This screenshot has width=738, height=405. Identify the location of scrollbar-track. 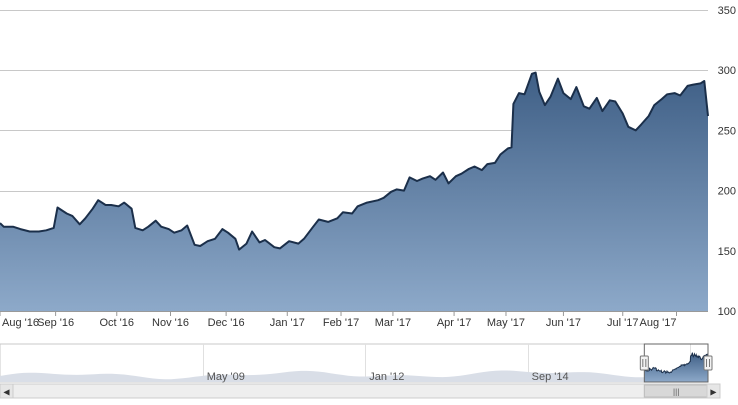
(360, 391).